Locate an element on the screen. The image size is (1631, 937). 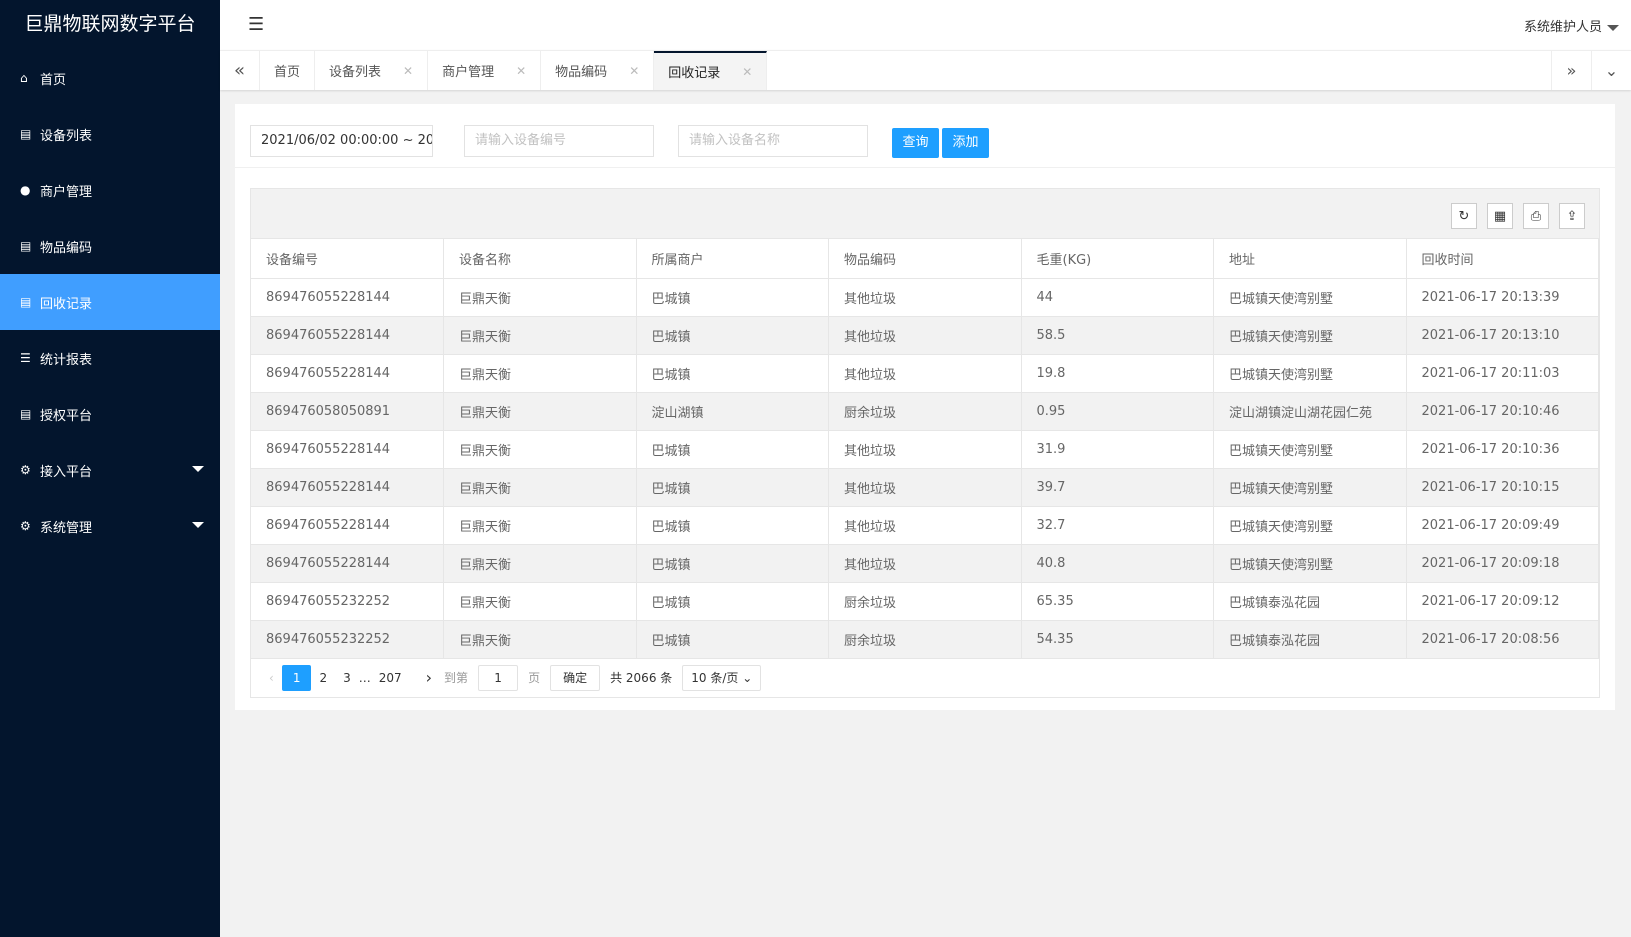
sidebar-item-2: ● 商户管理 is located at coordinates (110, 190).